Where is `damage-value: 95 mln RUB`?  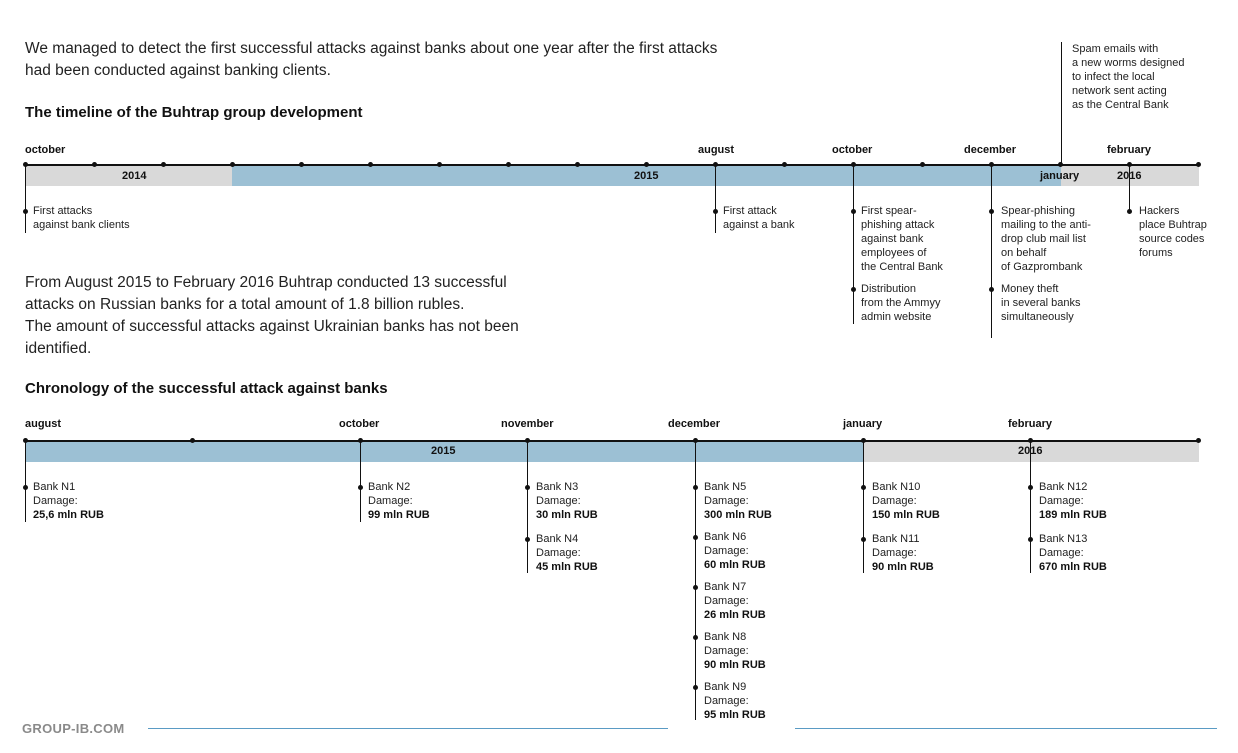 damage-value: 95 mln RUB is located at coordinates (735, 715).